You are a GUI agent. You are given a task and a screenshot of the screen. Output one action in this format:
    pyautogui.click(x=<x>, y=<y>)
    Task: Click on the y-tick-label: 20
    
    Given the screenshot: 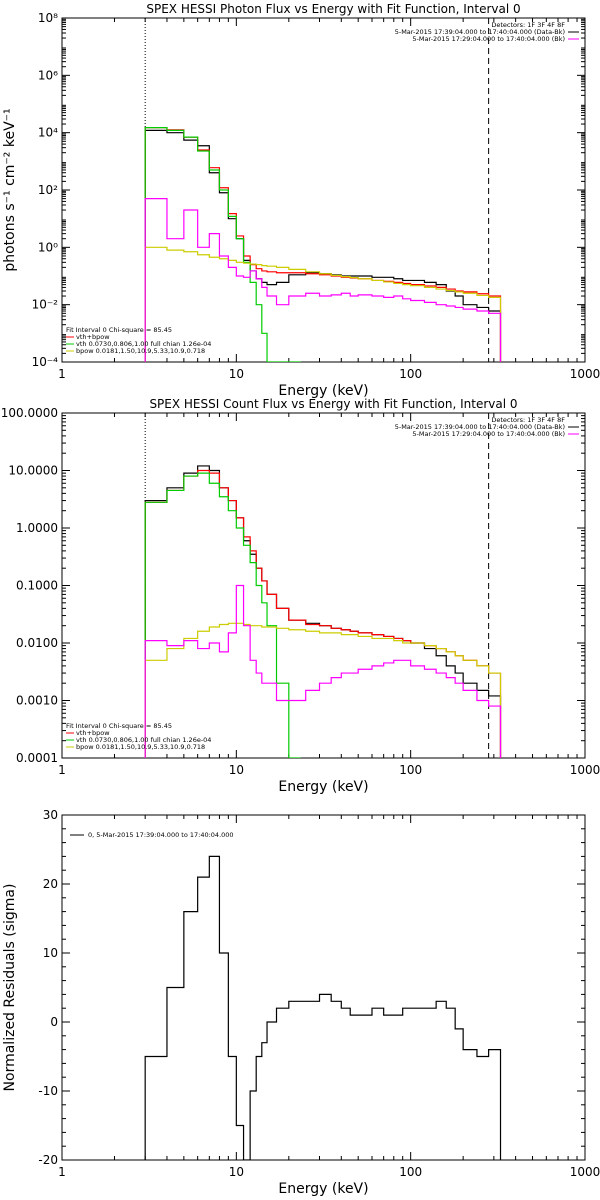 What is the action you would take?
    pyautogui.click(x=50, y=884)
    